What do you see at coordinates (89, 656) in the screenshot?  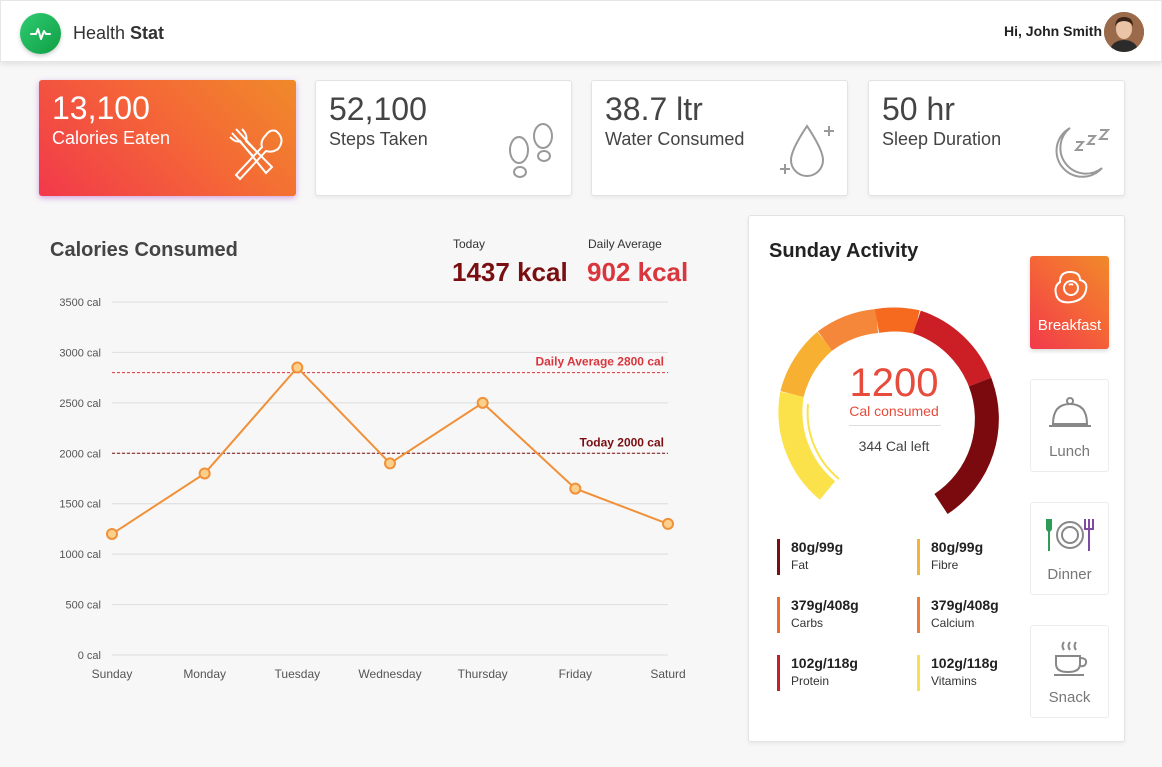 I see `y-tick-label: 0 cal` at bounding box center [89, 656].